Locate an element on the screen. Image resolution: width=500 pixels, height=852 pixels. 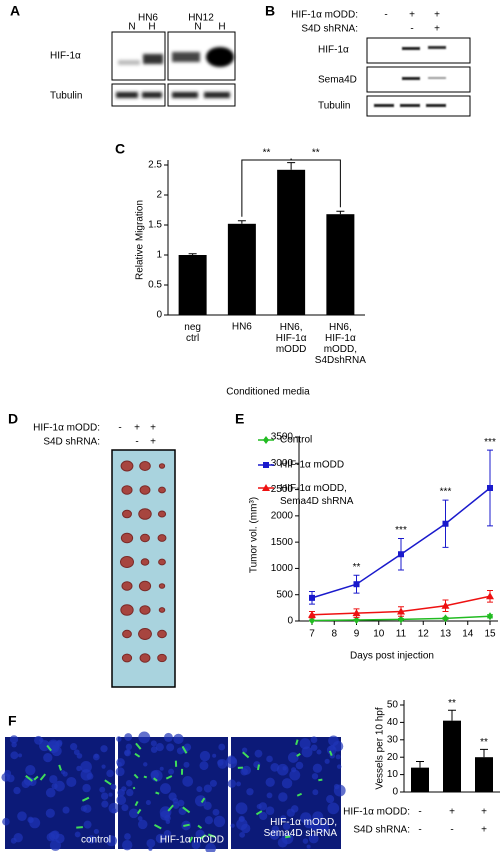
y-tick-label: 1500 is located at coordinates (282, 542).